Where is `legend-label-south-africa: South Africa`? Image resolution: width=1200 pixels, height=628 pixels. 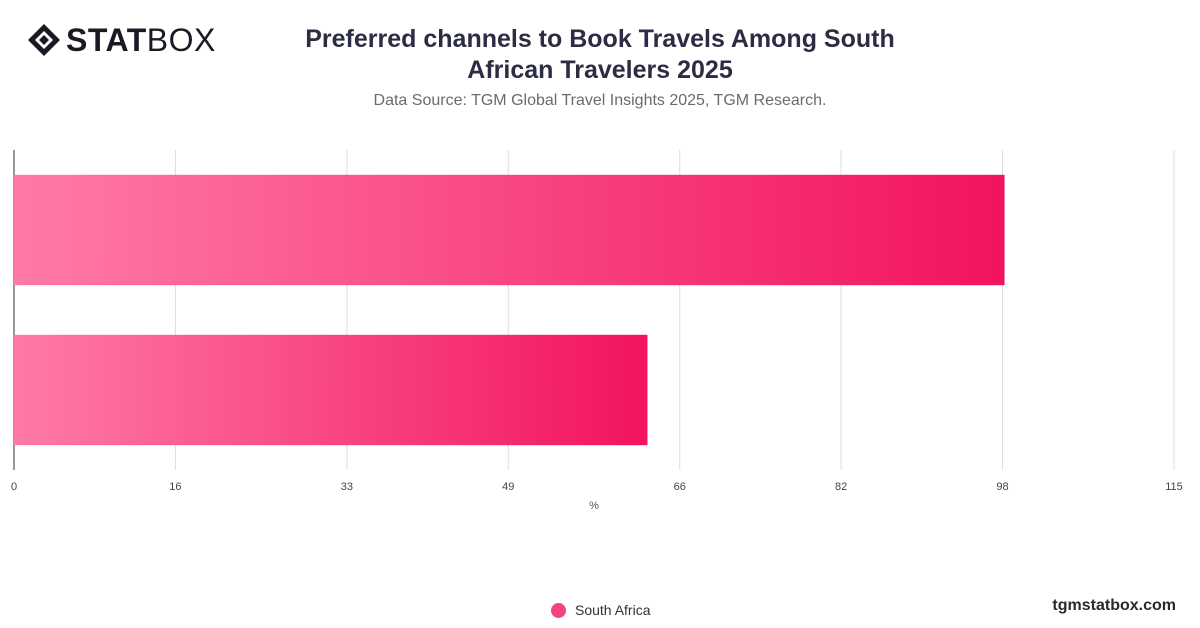
legend-label-south-africa: South Africa is located at coordinates (613, 610).